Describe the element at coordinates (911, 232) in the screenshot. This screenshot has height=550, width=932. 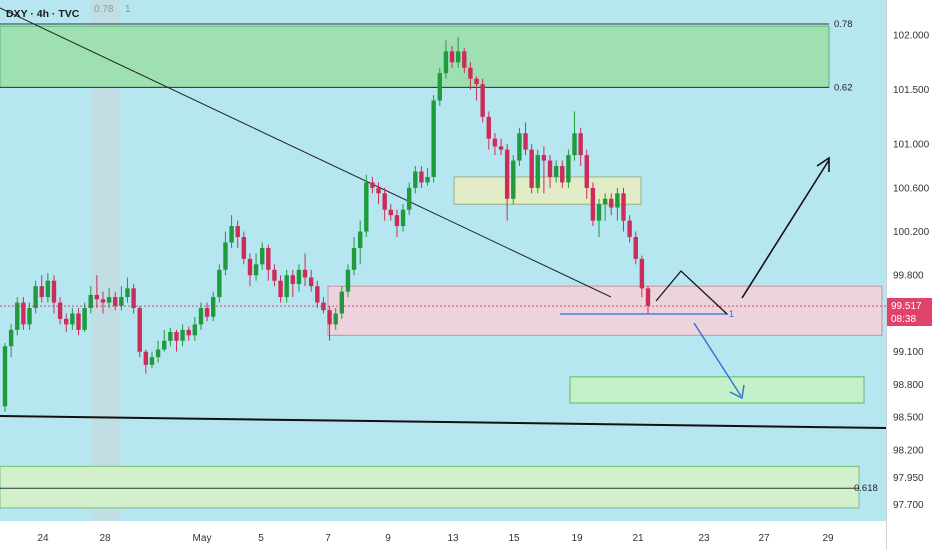
I see `y-tick-label: 100.200` at that location.